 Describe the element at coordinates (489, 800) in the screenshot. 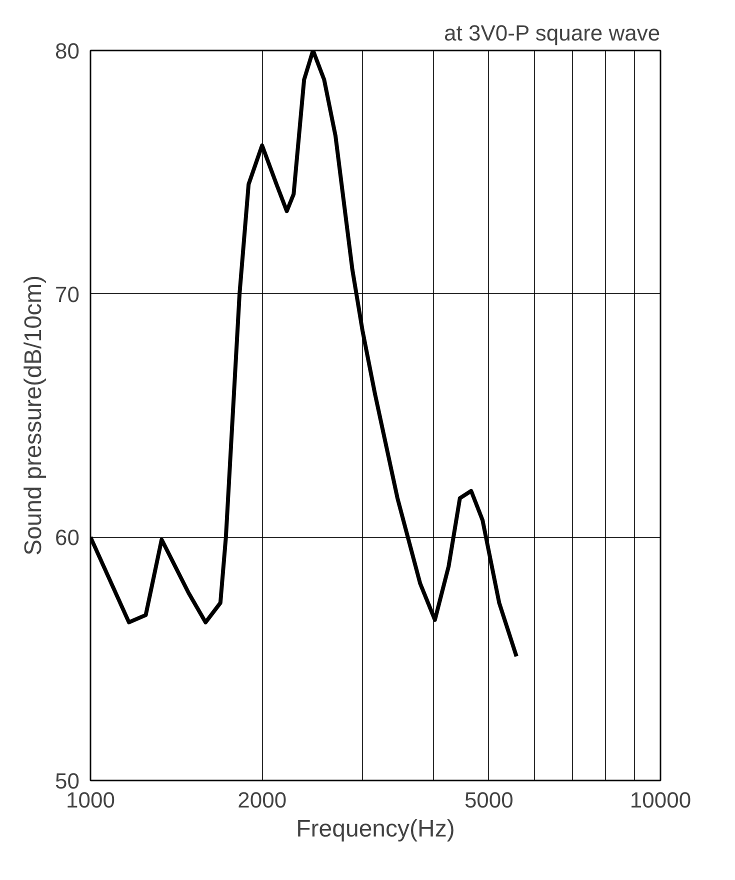

I see `x-tick-label: 5000` at that location.